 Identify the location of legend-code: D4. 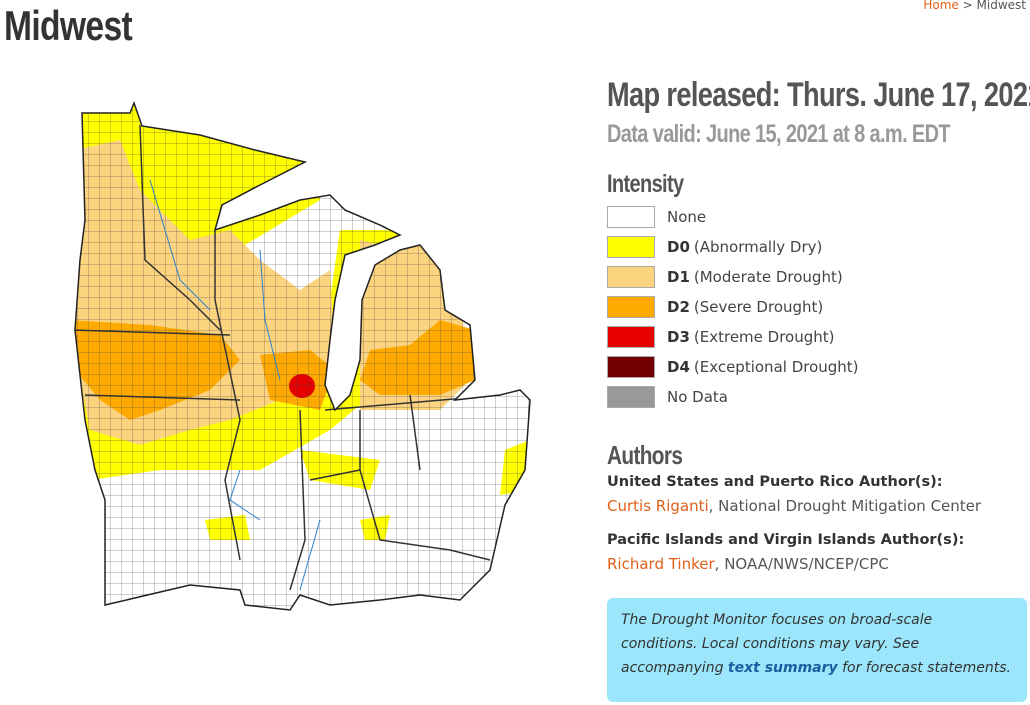
(678, 367).